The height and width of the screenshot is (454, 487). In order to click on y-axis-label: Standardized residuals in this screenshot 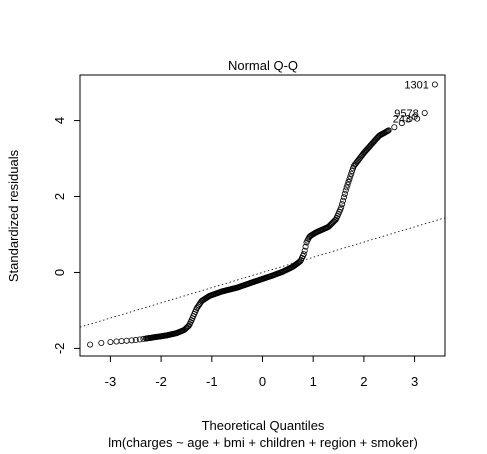, I will do `click(13, 215)`.